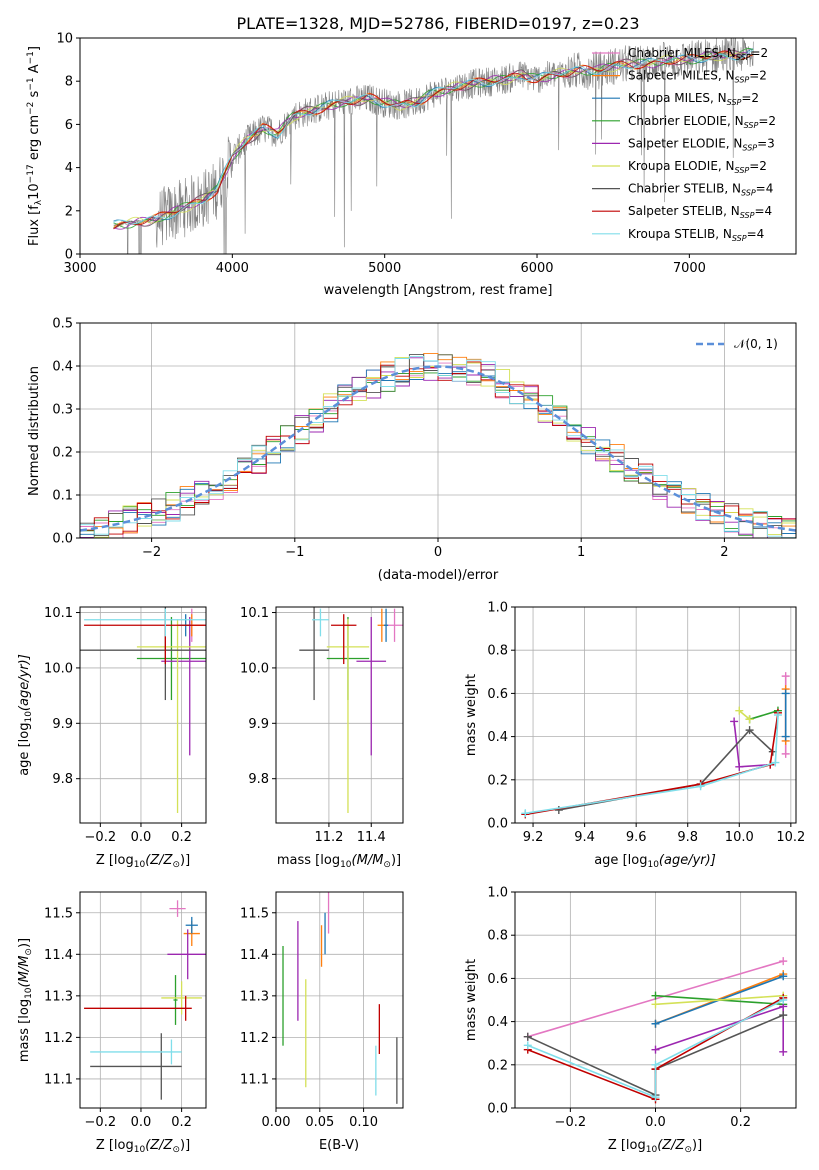  What do you see at coordinates (143, 715) in the screenshot?
I see `age-vs-z-frame` at bounding box center [143, 715].